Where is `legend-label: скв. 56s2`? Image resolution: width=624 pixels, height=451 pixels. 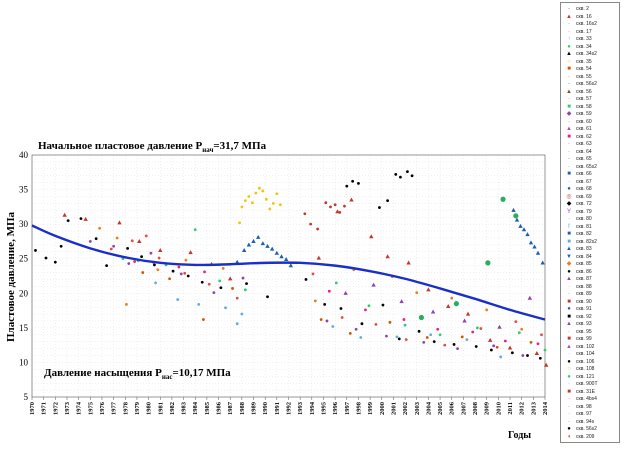 legend-label: скв. 56s2 is located at coordinates (586, 84).